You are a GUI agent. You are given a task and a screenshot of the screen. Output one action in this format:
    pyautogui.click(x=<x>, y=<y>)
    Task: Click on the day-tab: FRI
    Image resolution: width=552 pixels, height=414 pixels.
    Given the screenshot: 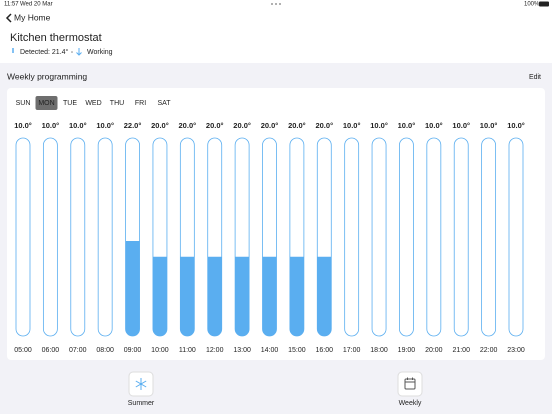 What is the action you would take?
    pyautogui.click(x=140, y=103)
    